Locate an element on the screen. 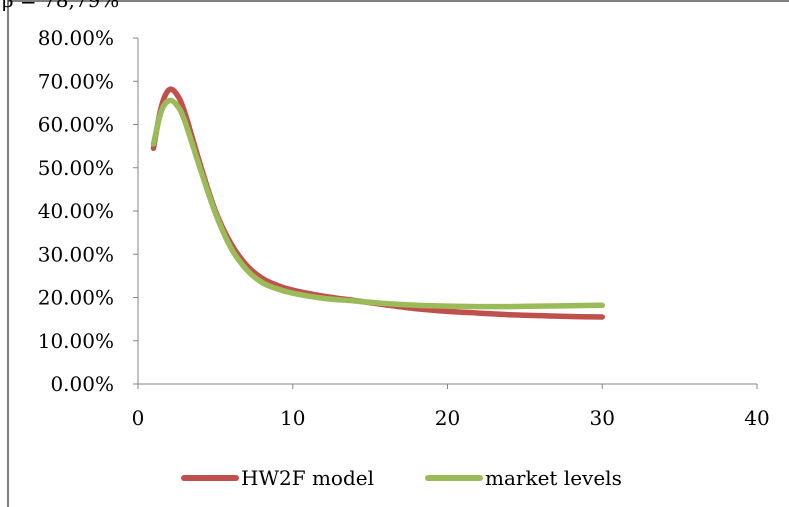 The width and height of the screenshot is (789, 507). legend-label-hw2f: HW2F model is located at coordinates (307, 478).